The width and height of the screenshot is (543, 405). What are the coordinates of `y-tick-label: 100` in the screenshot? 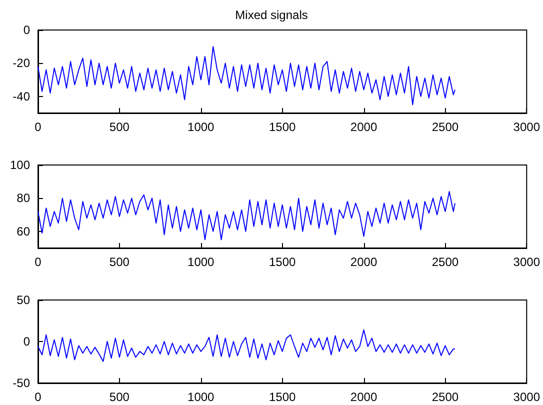 It's located at (20, 165).